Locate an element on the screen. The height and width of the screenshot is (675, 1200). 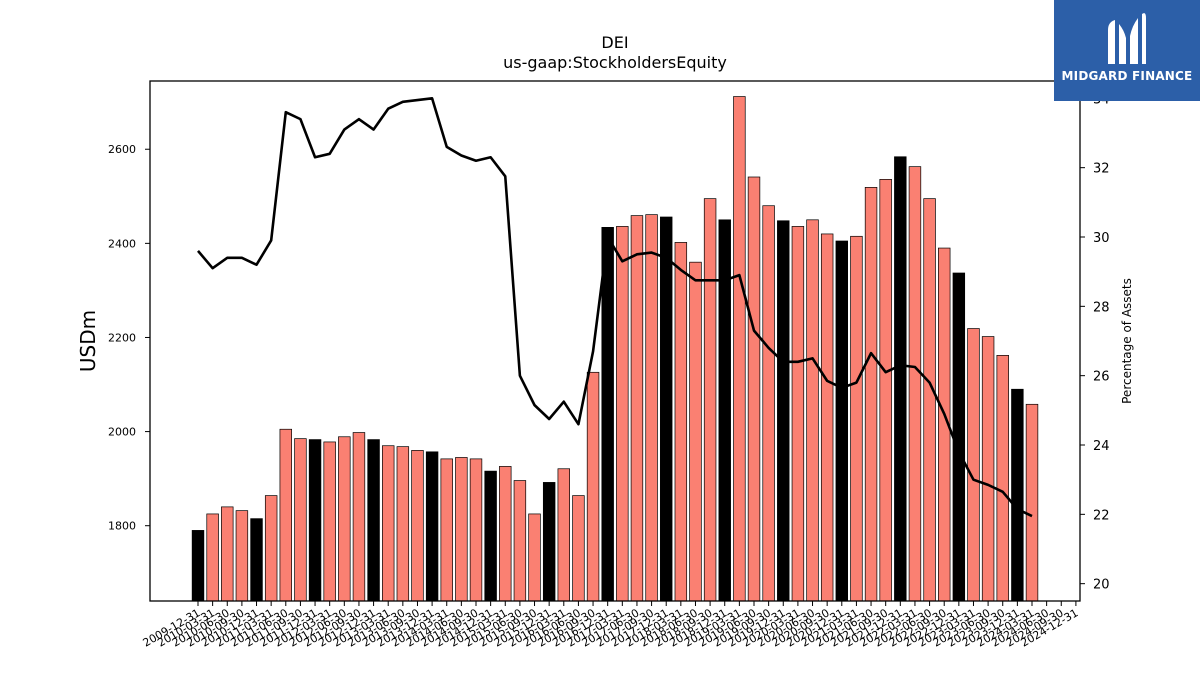
y-axis-left: 1800 2000 2200 2400 2600 is located at coordinates (129, 338).